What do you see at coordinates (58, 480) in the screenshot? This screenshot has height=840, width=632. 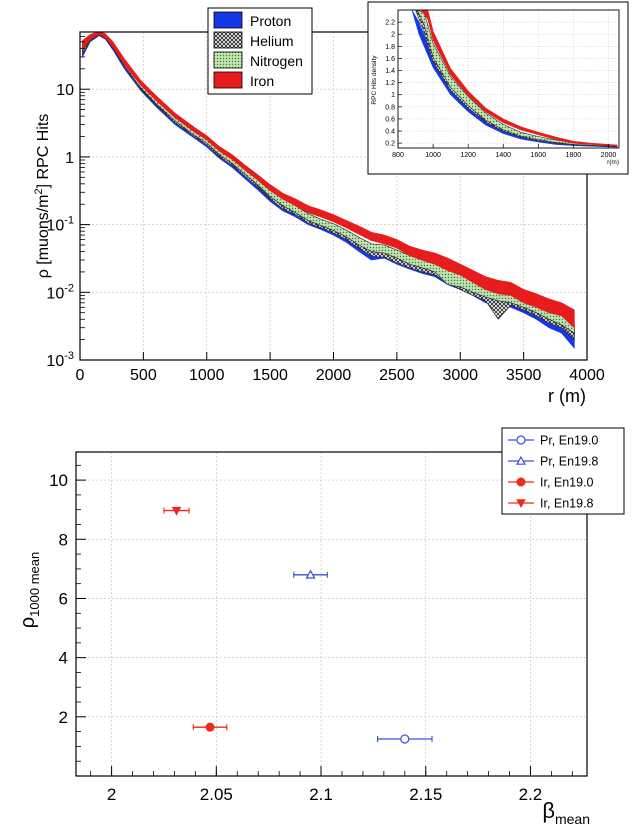 I see `scatter-y-tick-label: 10` at bounding box center [58, 480].